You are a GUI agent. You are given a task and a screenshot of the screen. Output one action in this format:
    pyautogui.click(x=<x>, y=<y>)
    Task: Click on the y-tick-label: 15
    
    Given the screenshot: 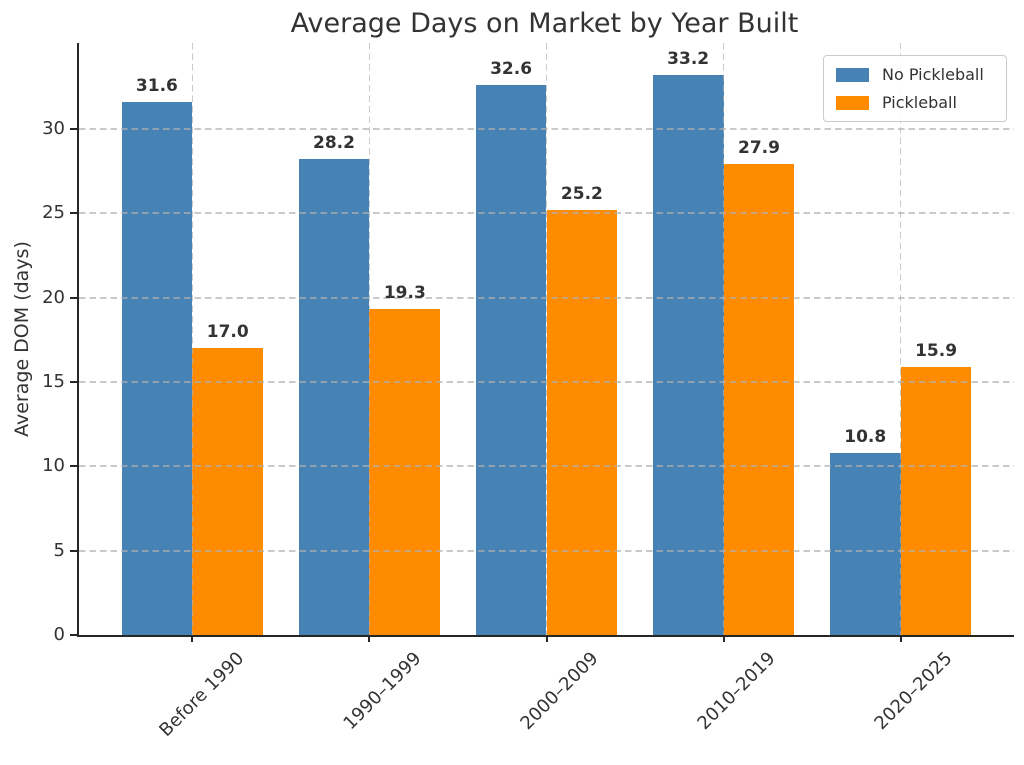 What is the action you would take?
    pyautogui.click(x=53, y=381)
    